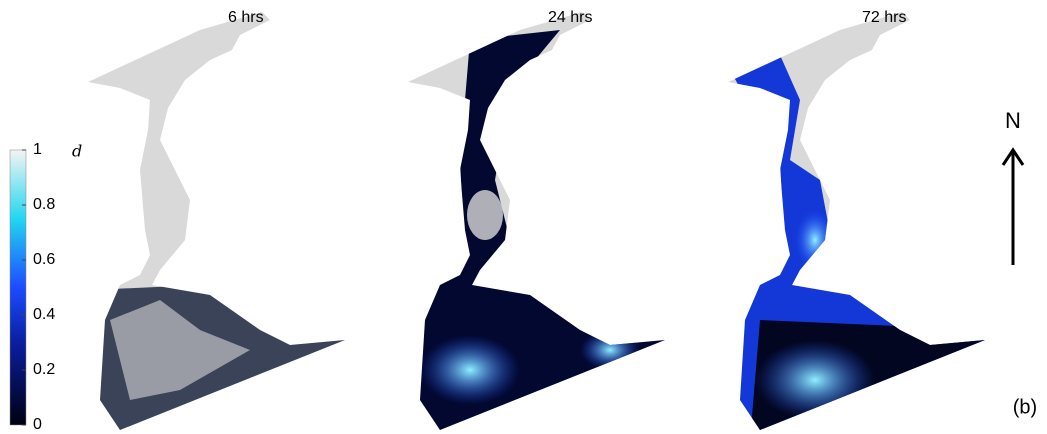 This screenshot has height=434, width=1047. Describe the element at coordinates (246, 17) in the screenshot. I see `panel-label: 6 hrs` at that location.